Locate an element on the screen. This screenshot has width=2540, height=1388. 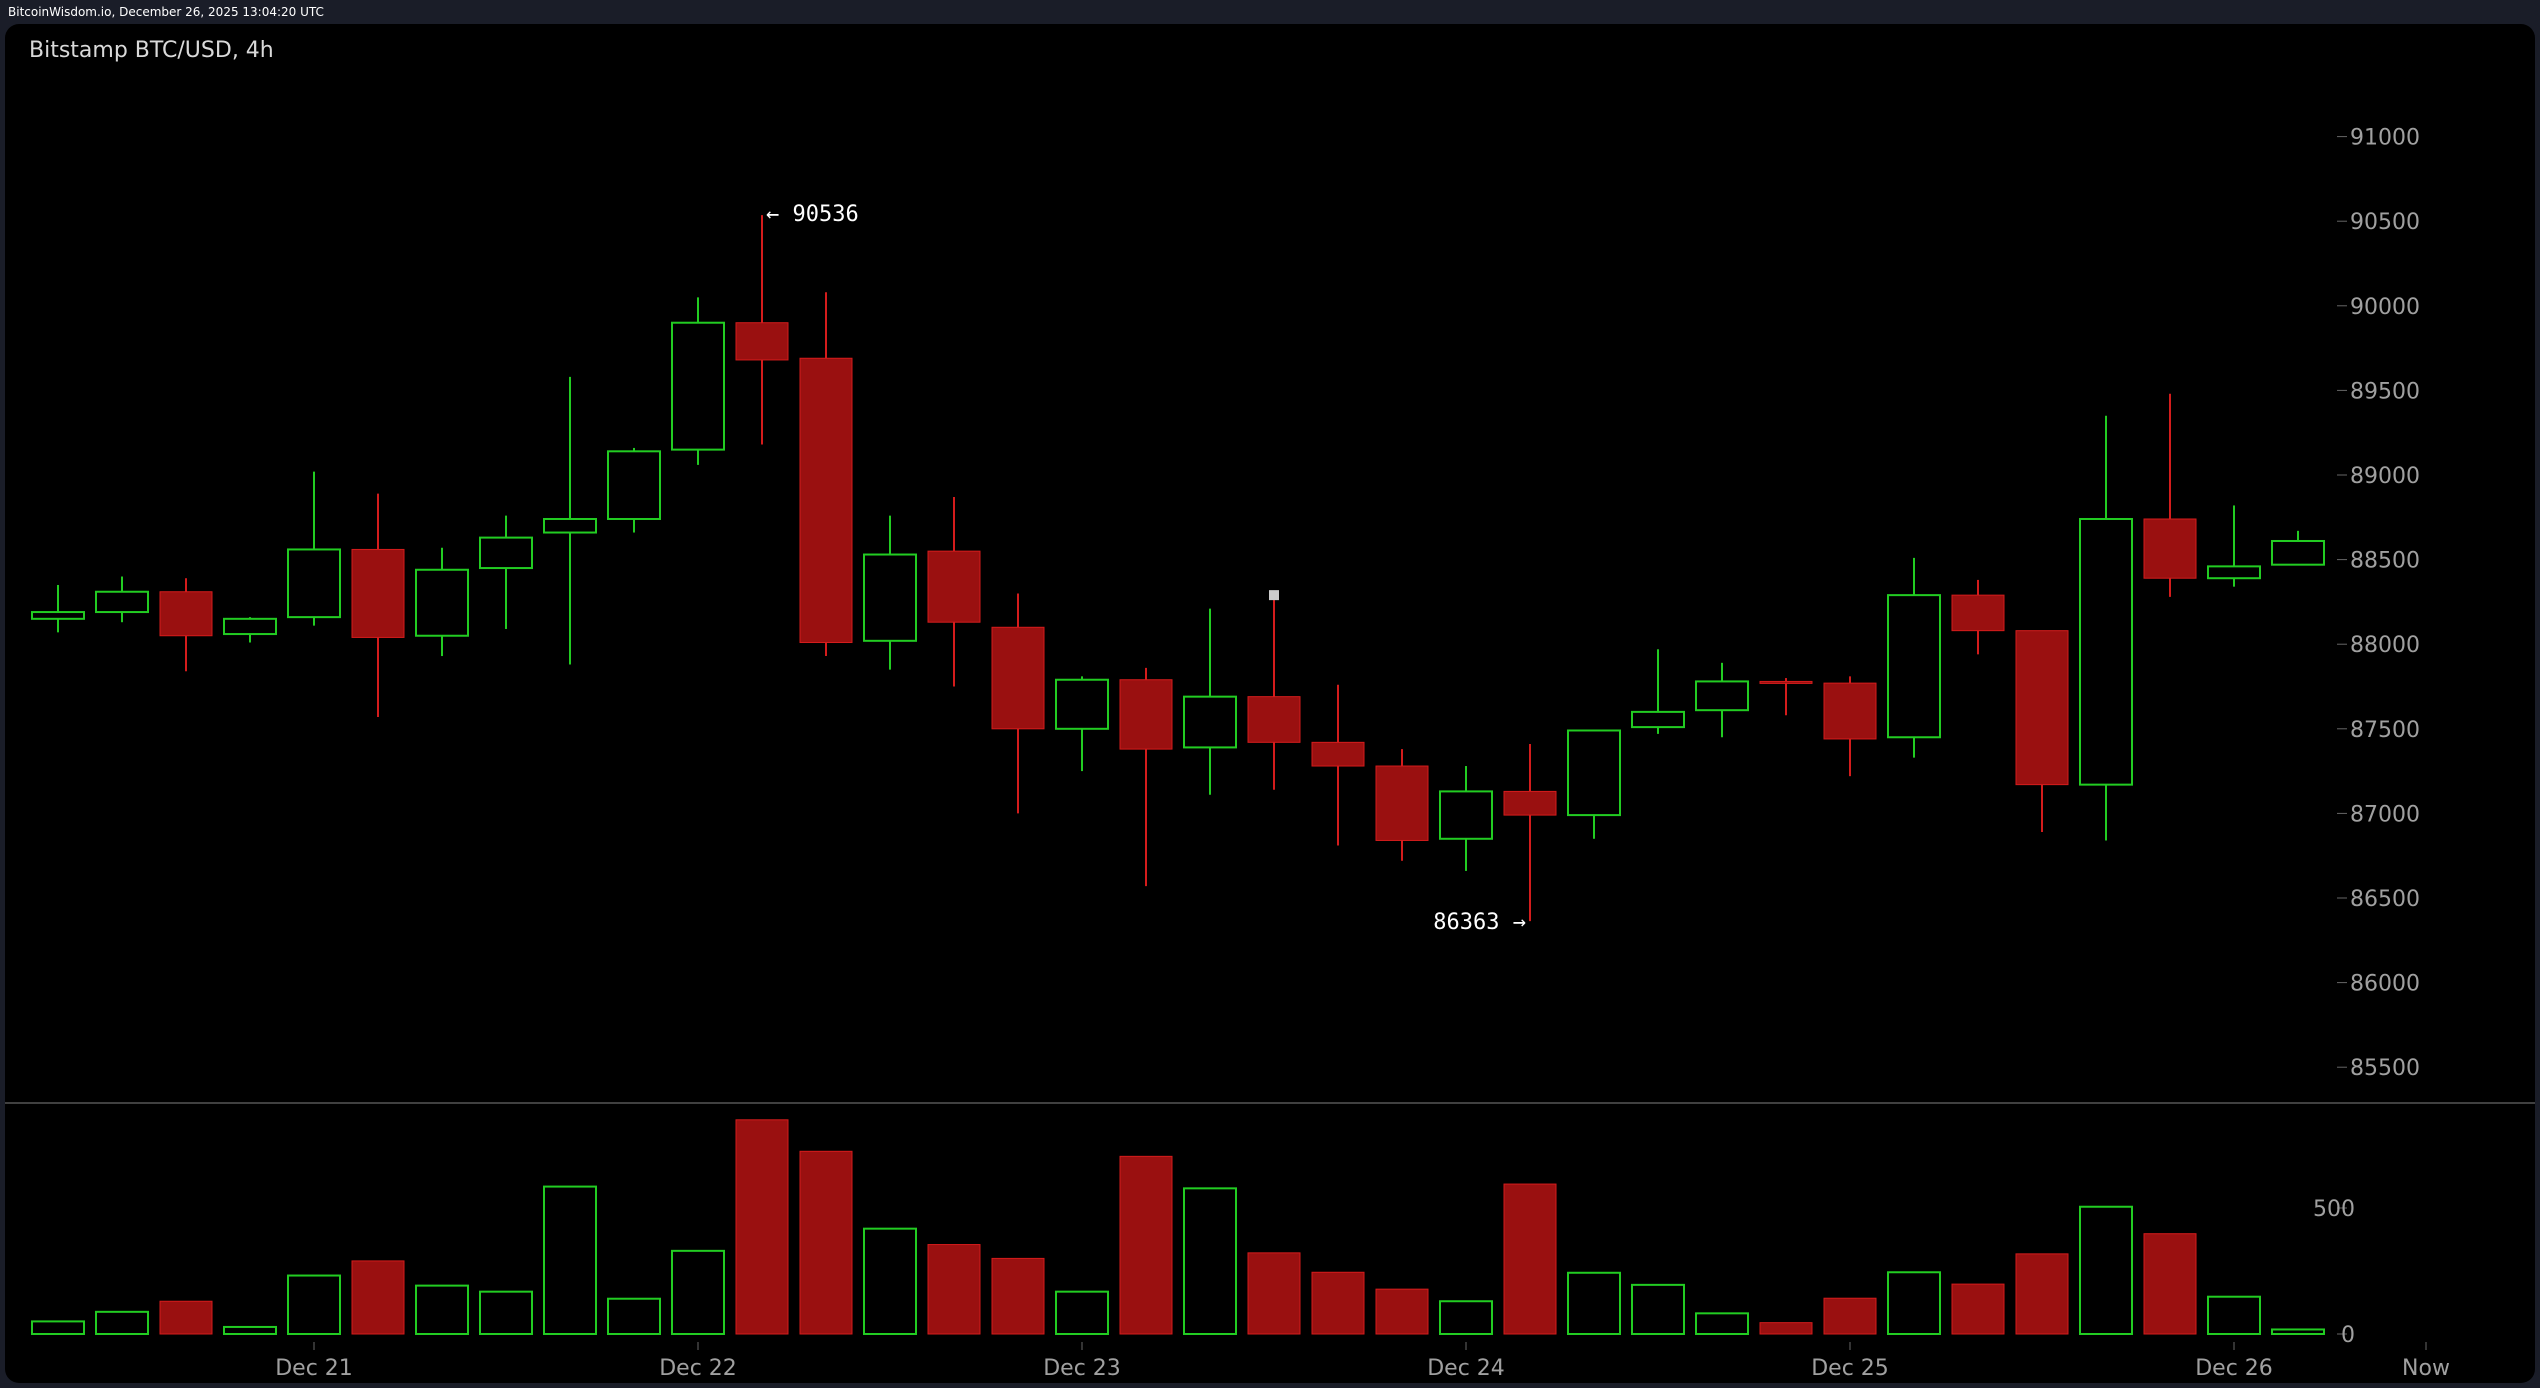
time-tick-label: Dec 26 is located at coordinates (2234, 1368).